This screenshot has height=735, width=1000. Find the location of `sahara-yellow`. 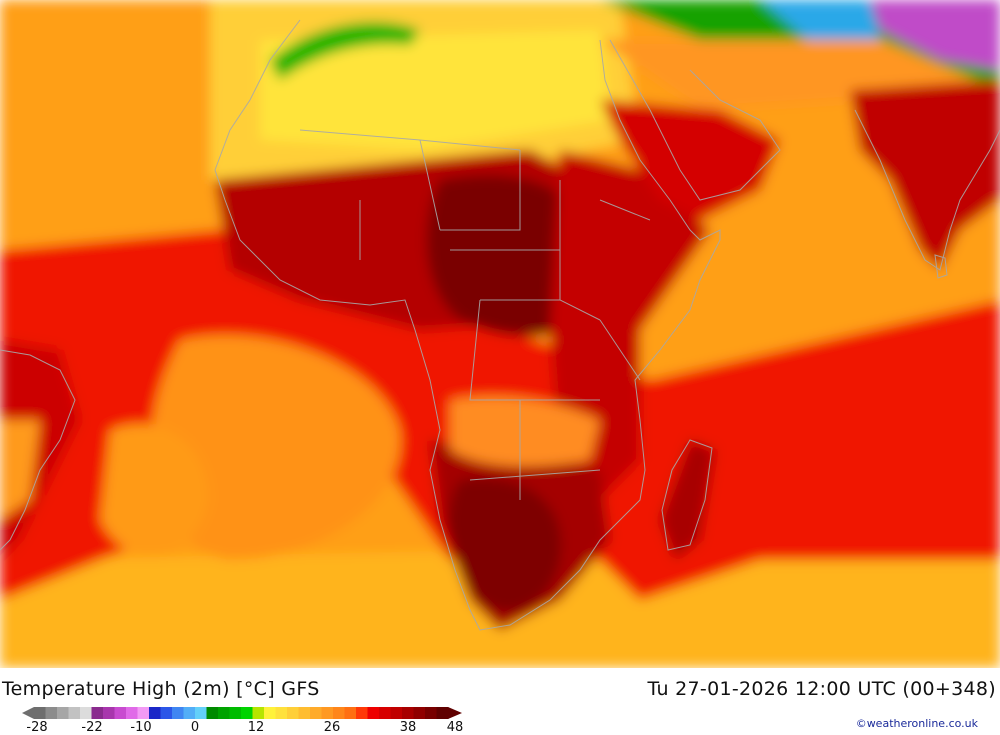

sahara-yellow is located at coordinates (435, 90).